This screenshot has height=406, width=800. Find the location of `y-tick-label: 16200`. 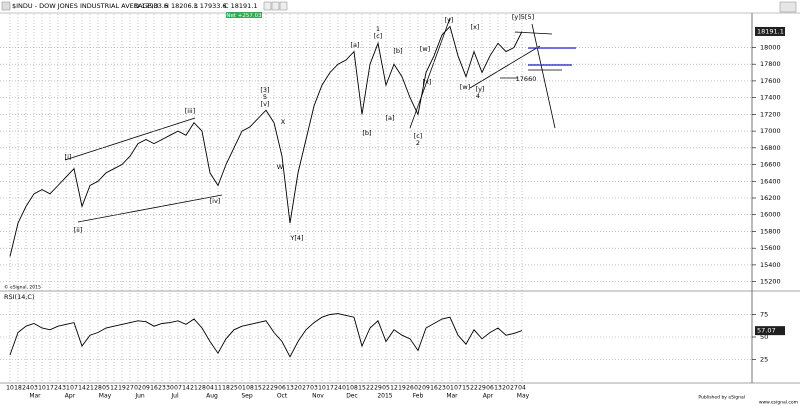

y-tick-label: 16200 is located at coordinates (770, 198).